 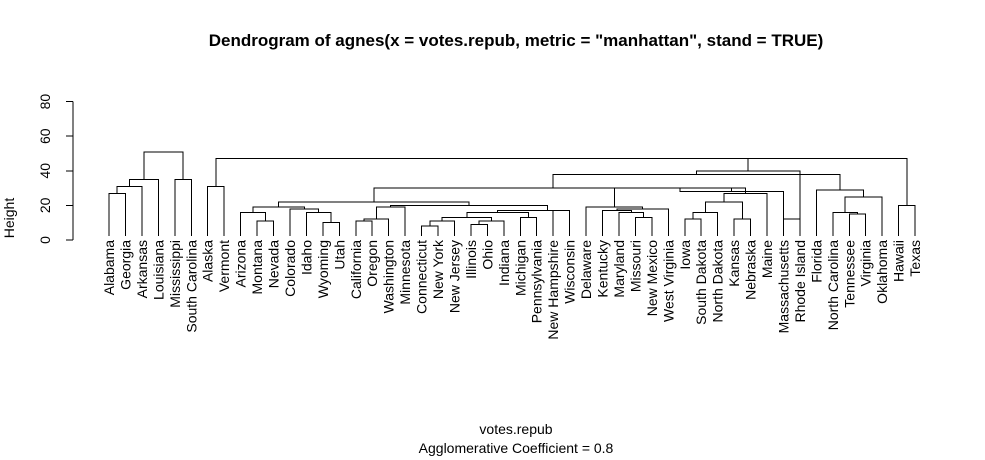 What do you see at coordinates (800, 281) in the screenshot?
I see `leaf-label: Rhode Island` at bounding box center [800, 281].